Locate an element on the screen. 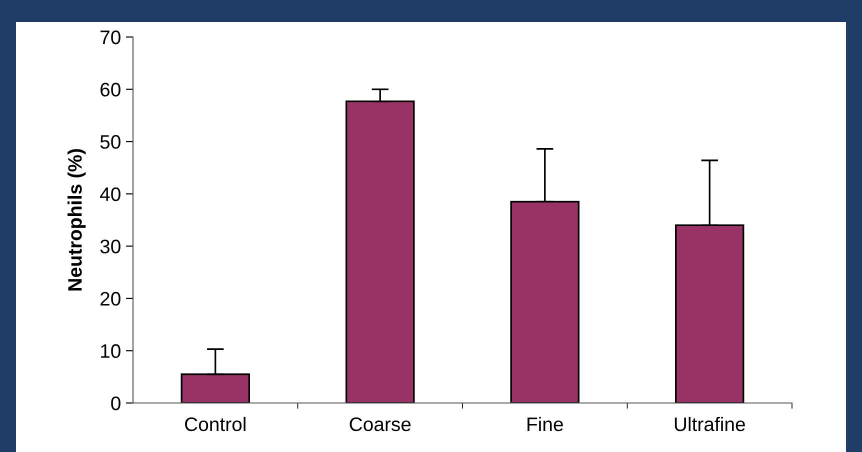 This screenshot has width=862, height=452. x-tick-label: Fine is located at coordinates (545, 424).